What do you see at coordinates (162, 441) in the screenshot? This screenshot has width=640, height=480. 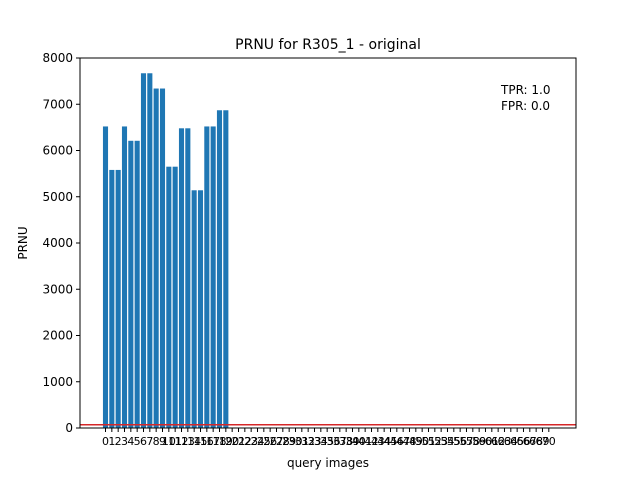 I see `x-tick-label: 9` at bounding box center [162, 441].